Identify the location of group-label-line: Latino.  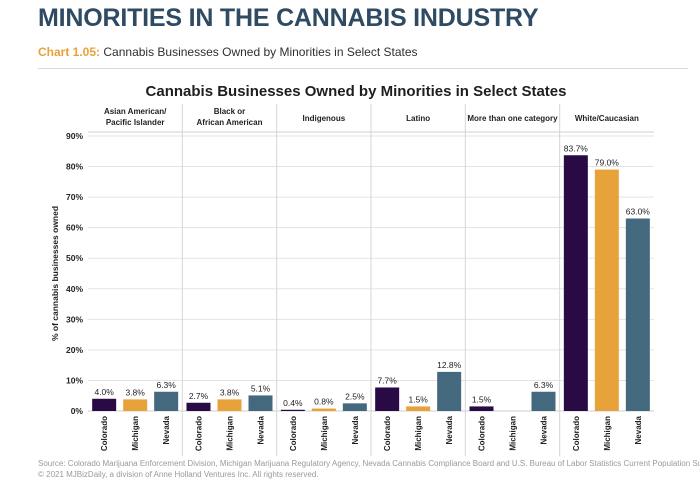
(418, 118).